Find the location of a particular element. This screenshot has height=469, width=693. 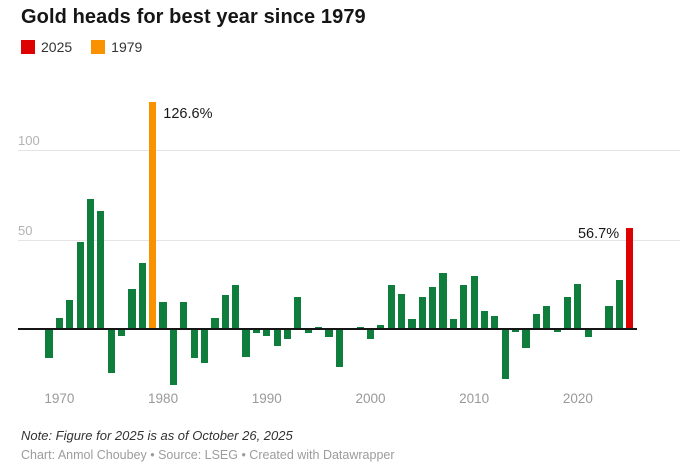

bar-1971 is located at coordinates (70, 314).